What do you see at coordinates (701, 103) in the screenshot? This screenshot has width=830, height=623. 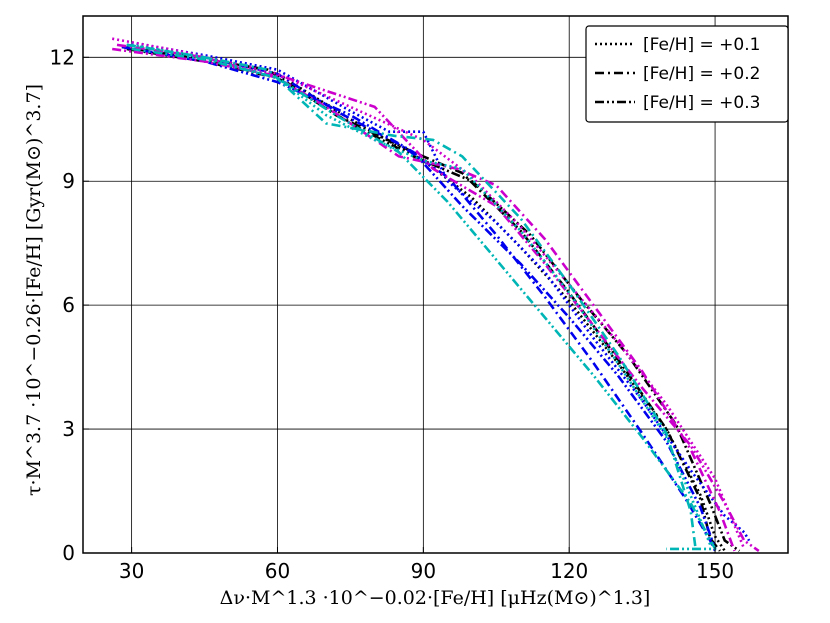 I see `legend-label: [Fe/H] = +0.3` at bounding box center [701, 103].